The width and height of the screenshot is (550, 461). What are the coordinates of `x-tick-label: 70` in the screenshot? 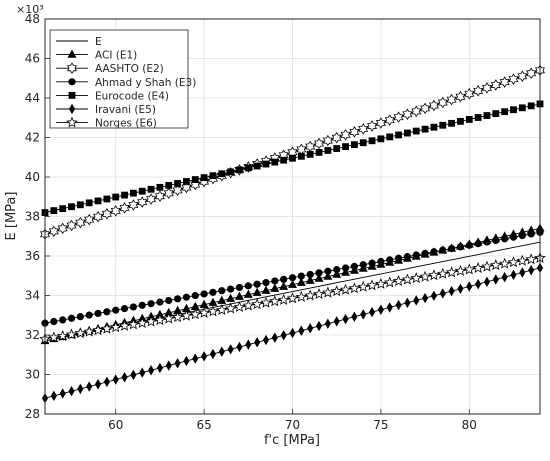 It's located at (292, 425).